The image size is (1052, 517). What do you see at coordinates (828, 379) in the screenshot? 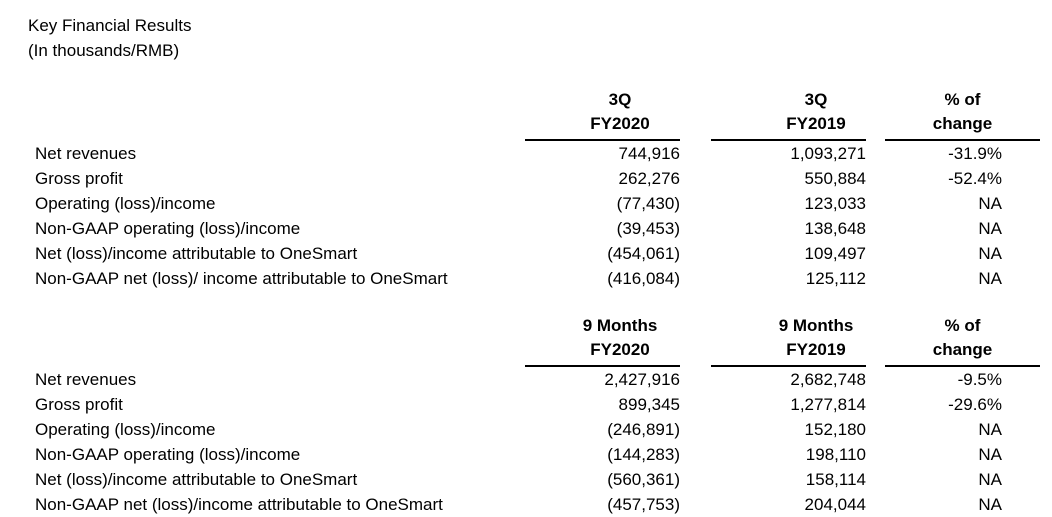
I see `value-fy2019: 2,682,748` at bounding box center [828, 379].